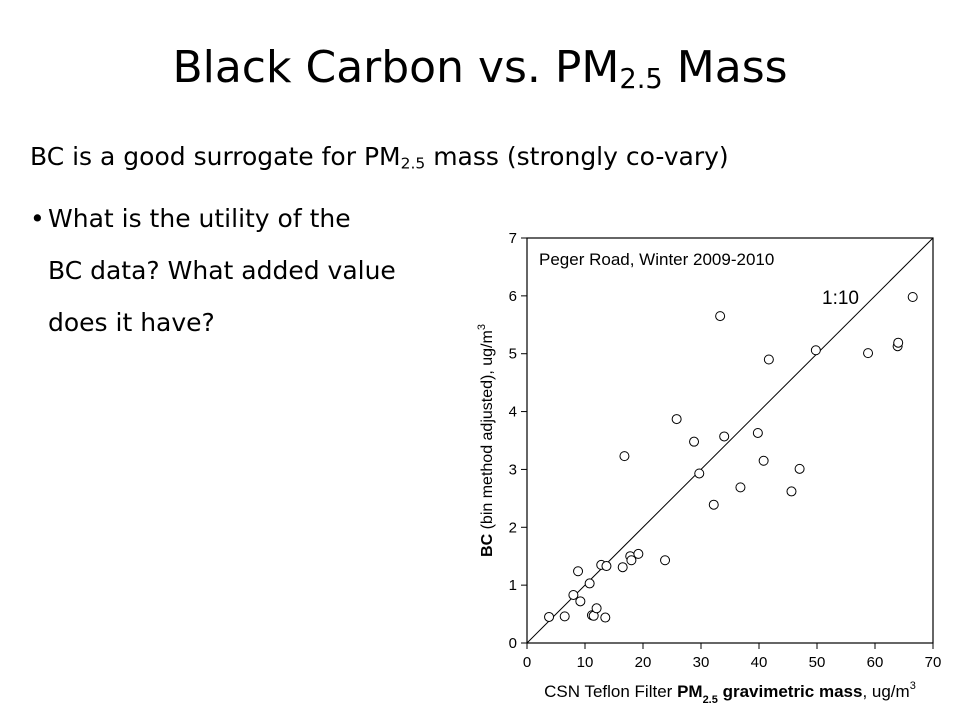 This screenshot has height=720, width=960. Describe the element at coordinates (610, 691) in the screenshot. I see `x-axis-label-prefix: CSN Teflon Filter` at that location.